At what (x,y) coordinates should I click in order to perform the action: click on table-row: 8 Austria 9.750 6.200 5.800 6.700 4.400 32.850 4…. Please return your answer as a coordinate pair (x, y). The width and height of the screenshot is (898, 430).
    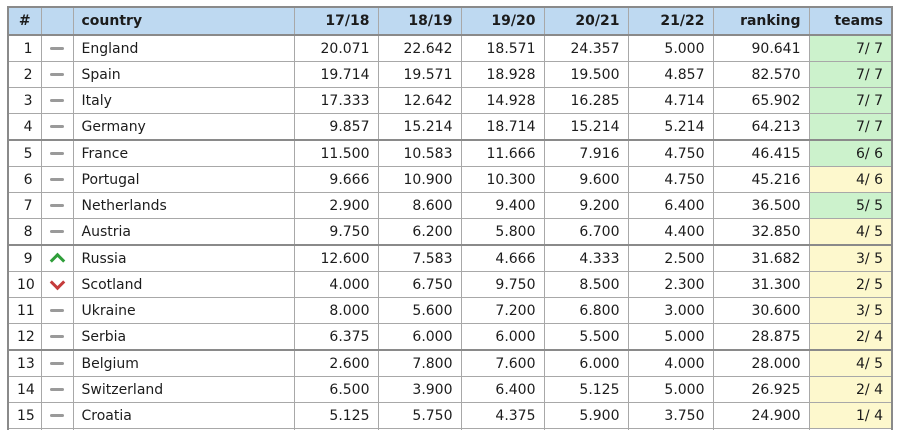
    Looking at the image, I should click on (450, 232).